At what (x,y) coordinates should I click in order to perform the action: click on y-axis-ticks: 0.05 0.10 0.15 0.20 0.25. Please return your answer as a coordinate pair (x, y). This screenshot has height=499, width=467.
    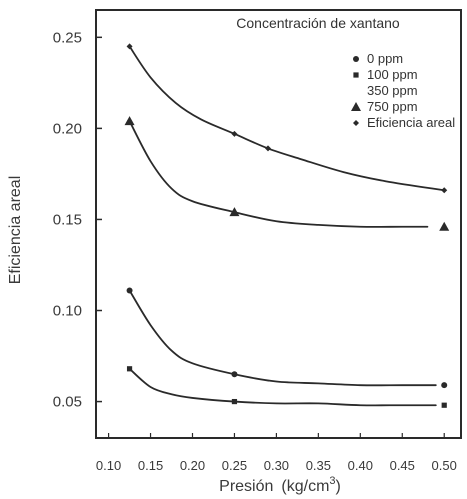
    Looking at the image, I should click on (77, 220).